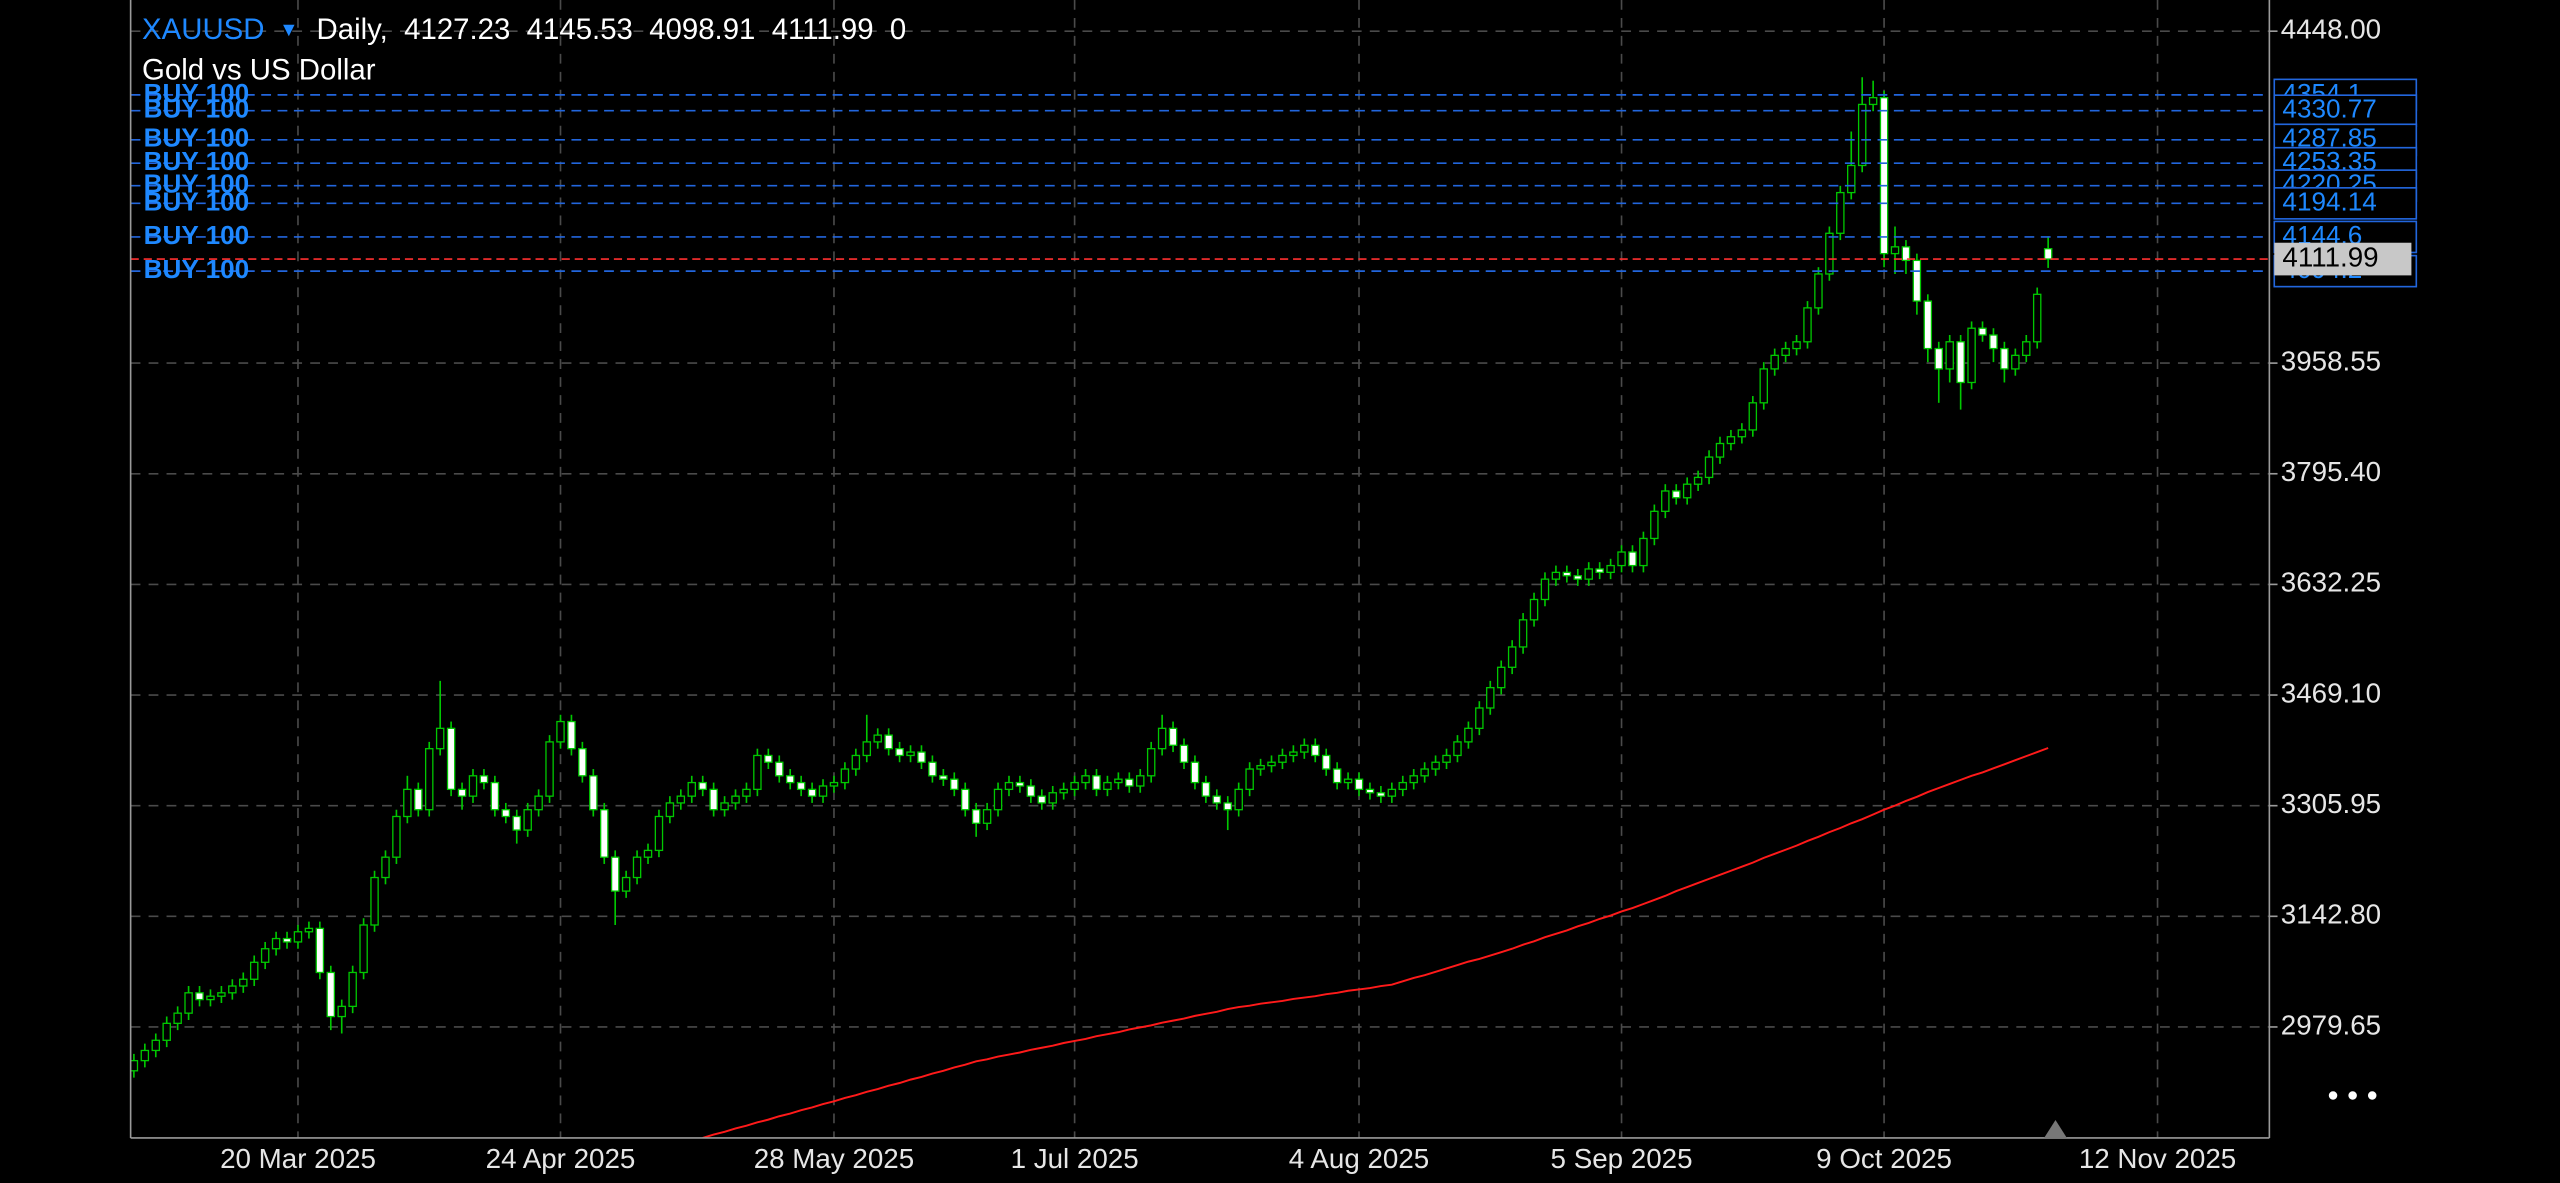 This screenshot has width=2560, height=1183. Describe the element at coordinates (580, 29) in the screenshot. I see `high-value: 4145.53` at that location.